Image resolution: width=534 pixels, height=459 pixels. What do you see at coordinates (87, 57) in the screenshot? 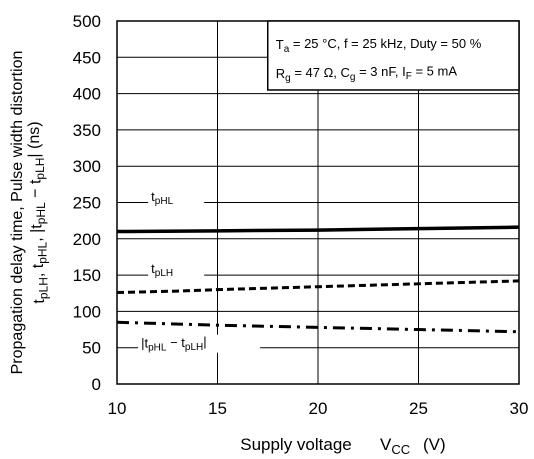
I see `y-tick-label: 450` at bounding box center [87, 57].